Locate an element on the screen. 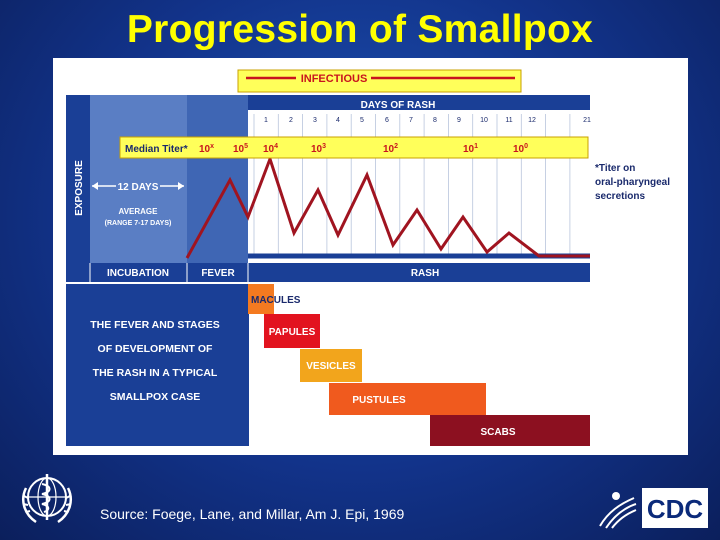 The width and height of the screenshot is (720, 540). macules-bar is located at coordinates (261, 299).